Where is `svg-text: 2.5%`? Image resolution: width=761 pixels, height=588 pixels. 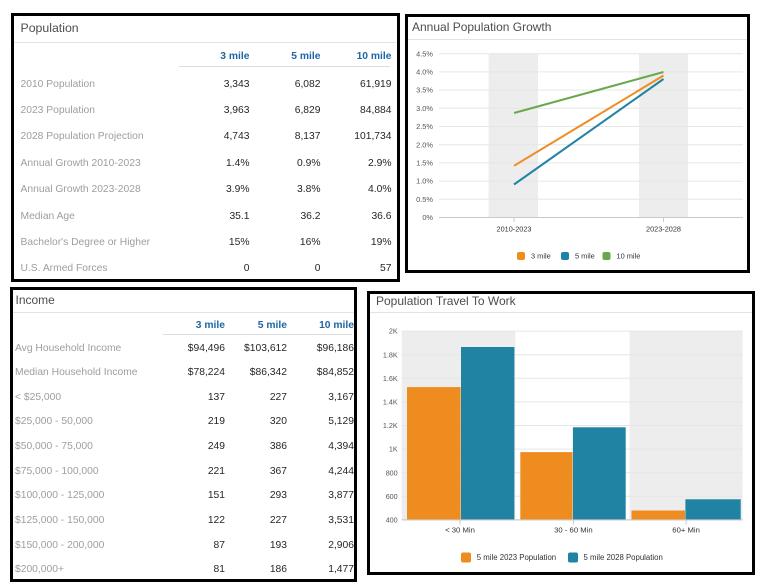
svg-text: 2.5% is located at coordinates (424, 126).